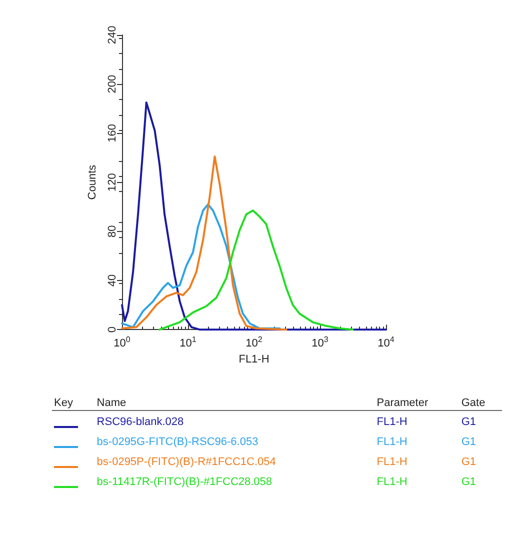  What do you see at coordinates (480, 403) in the screenshot?
I see `text: Gate` at bounding box center [480, 403].